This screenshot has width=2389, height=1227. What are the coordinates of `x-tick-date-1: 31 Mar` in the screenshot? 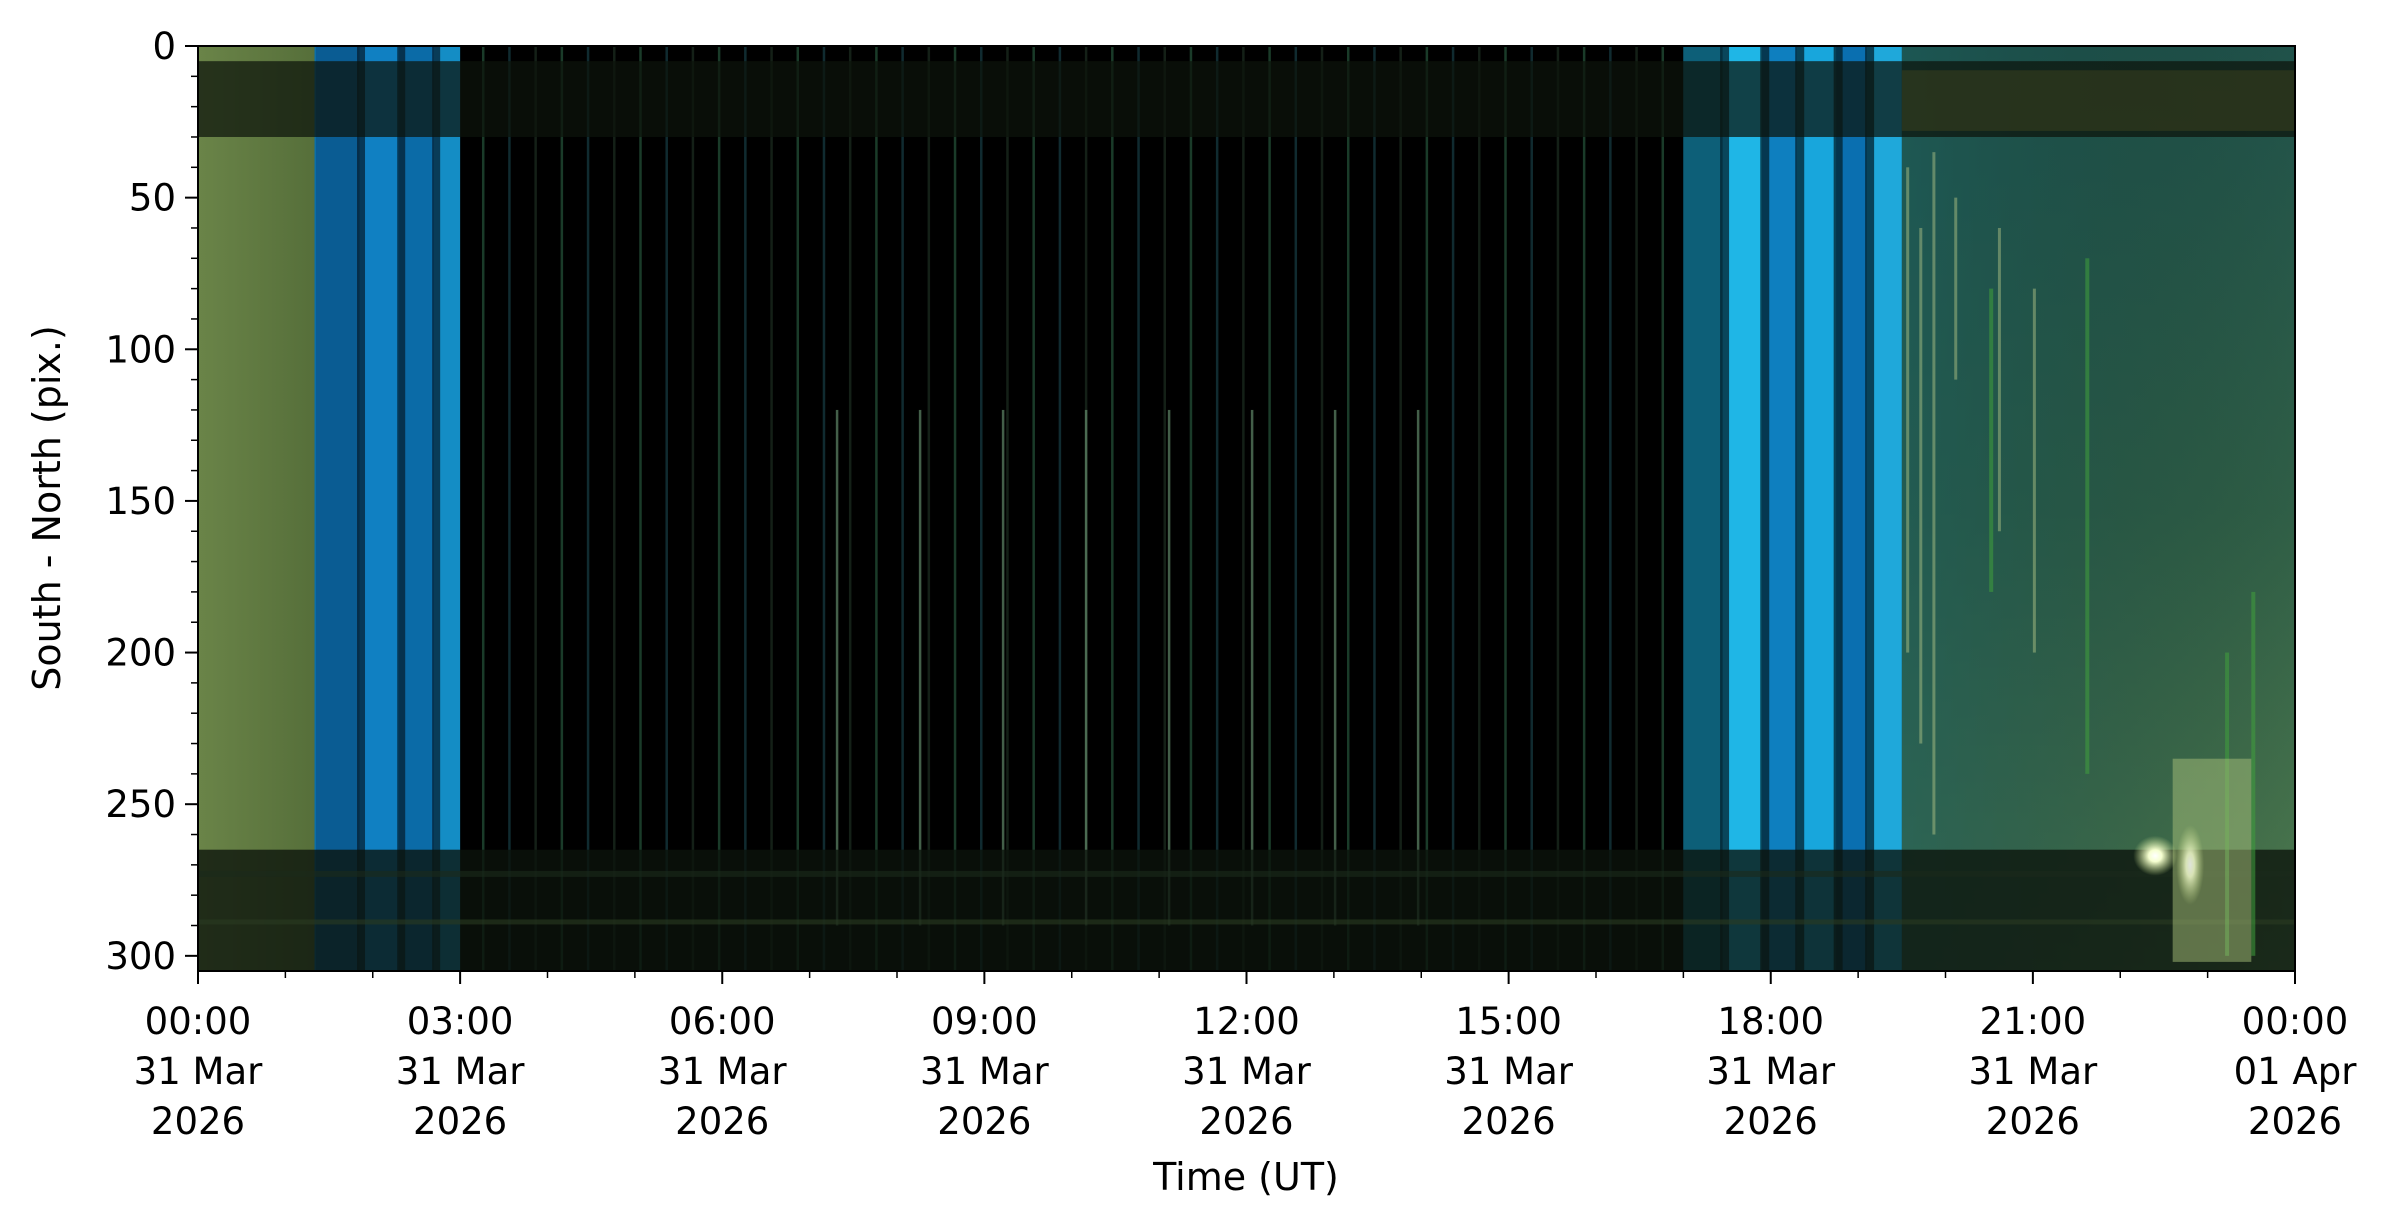 It's located at (198, 1071).